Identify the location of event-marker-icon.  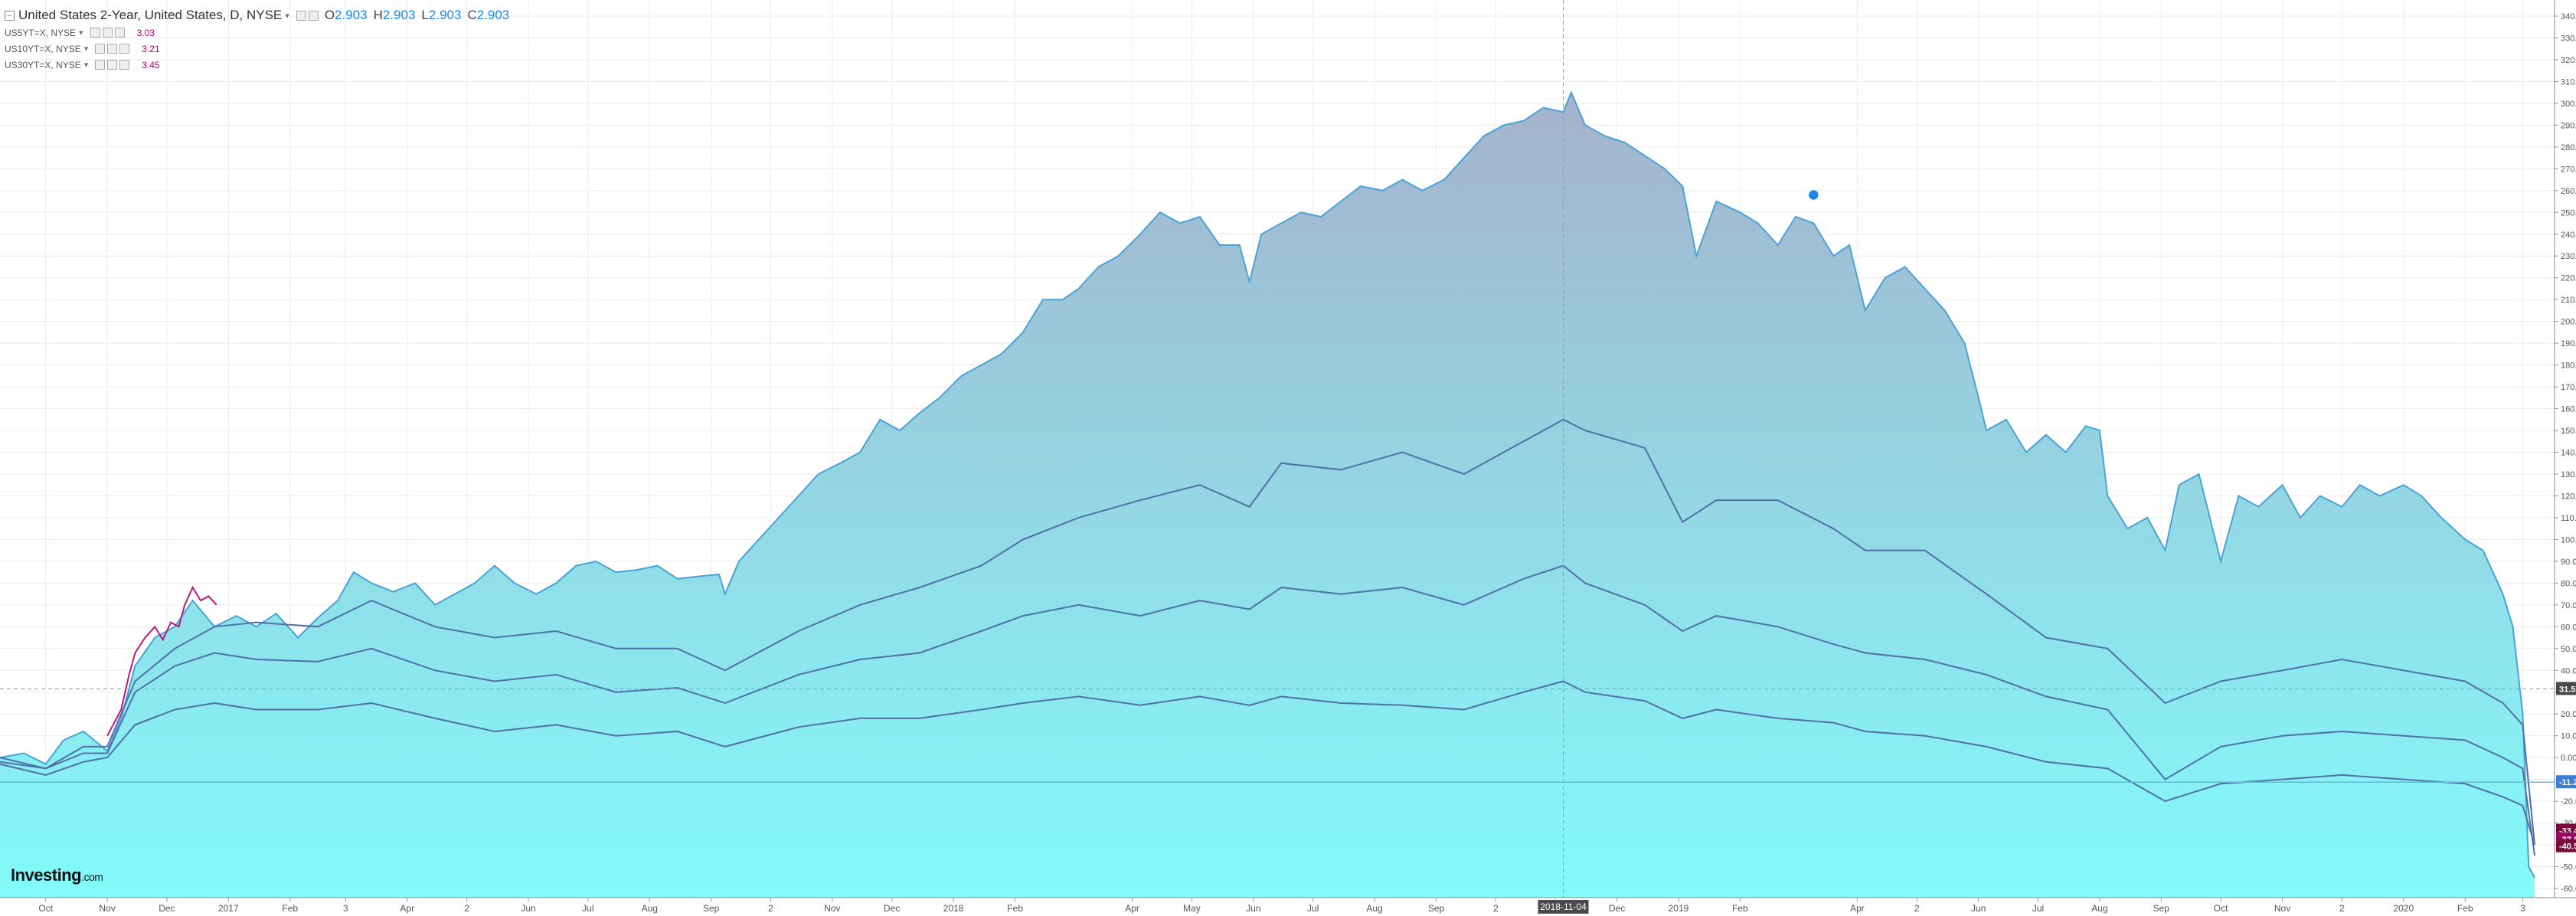
(1813, 195).